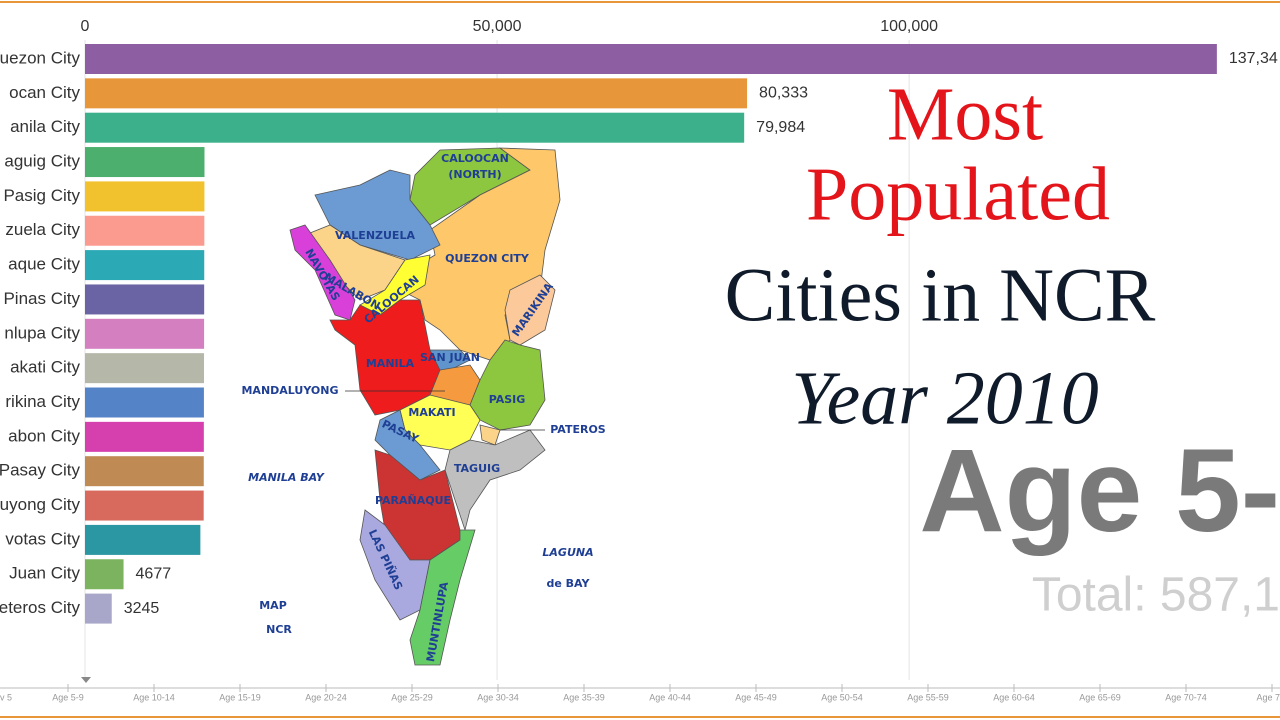  I want to click on category-label: abon City, so click(44, 435).